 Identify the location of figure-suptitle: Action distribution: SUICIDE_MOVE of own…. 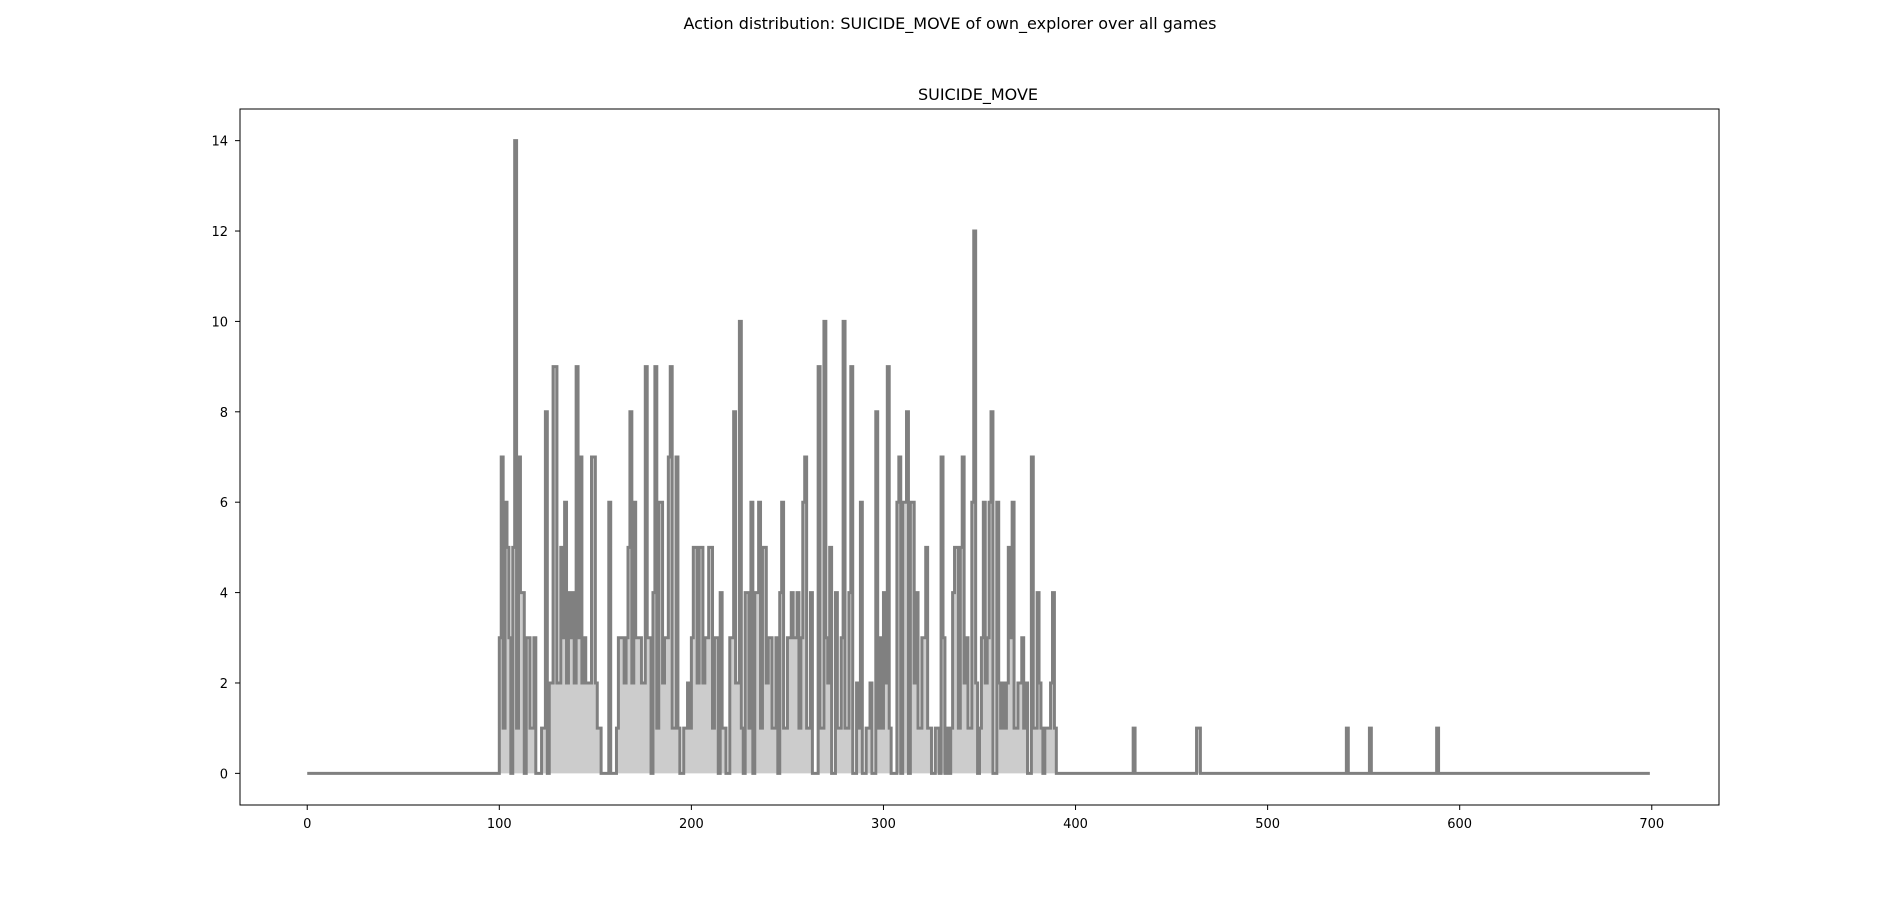
(950, 24).